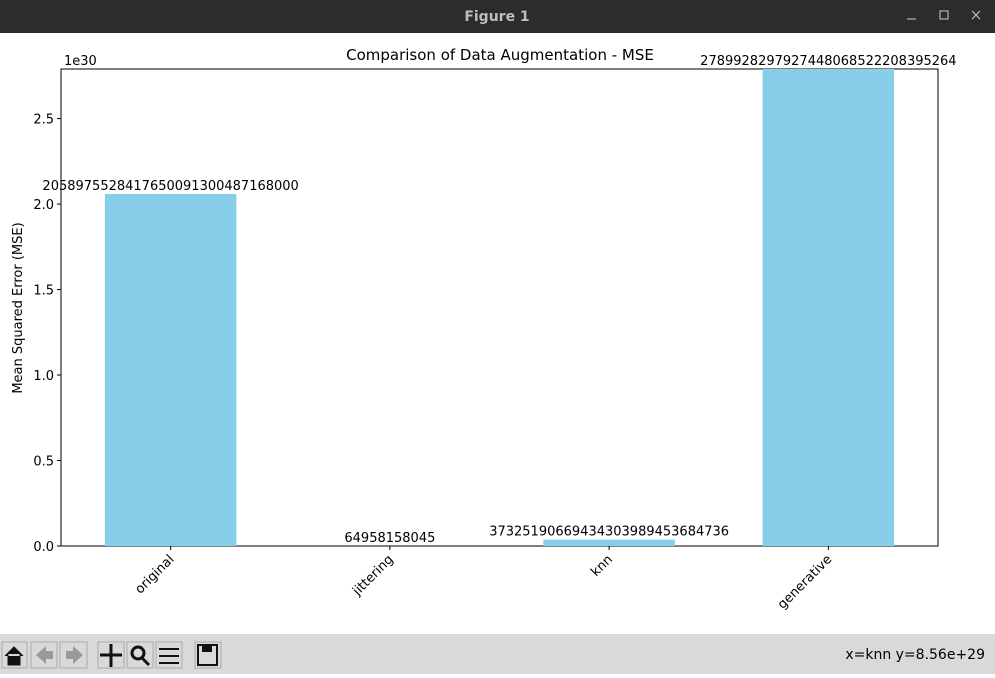 The width and height of the screenshot is (995, 678). Describe the element at coordinates (609, 532) in the screenshot. I see `value-label: 37325190669434303989453684736` at that location.